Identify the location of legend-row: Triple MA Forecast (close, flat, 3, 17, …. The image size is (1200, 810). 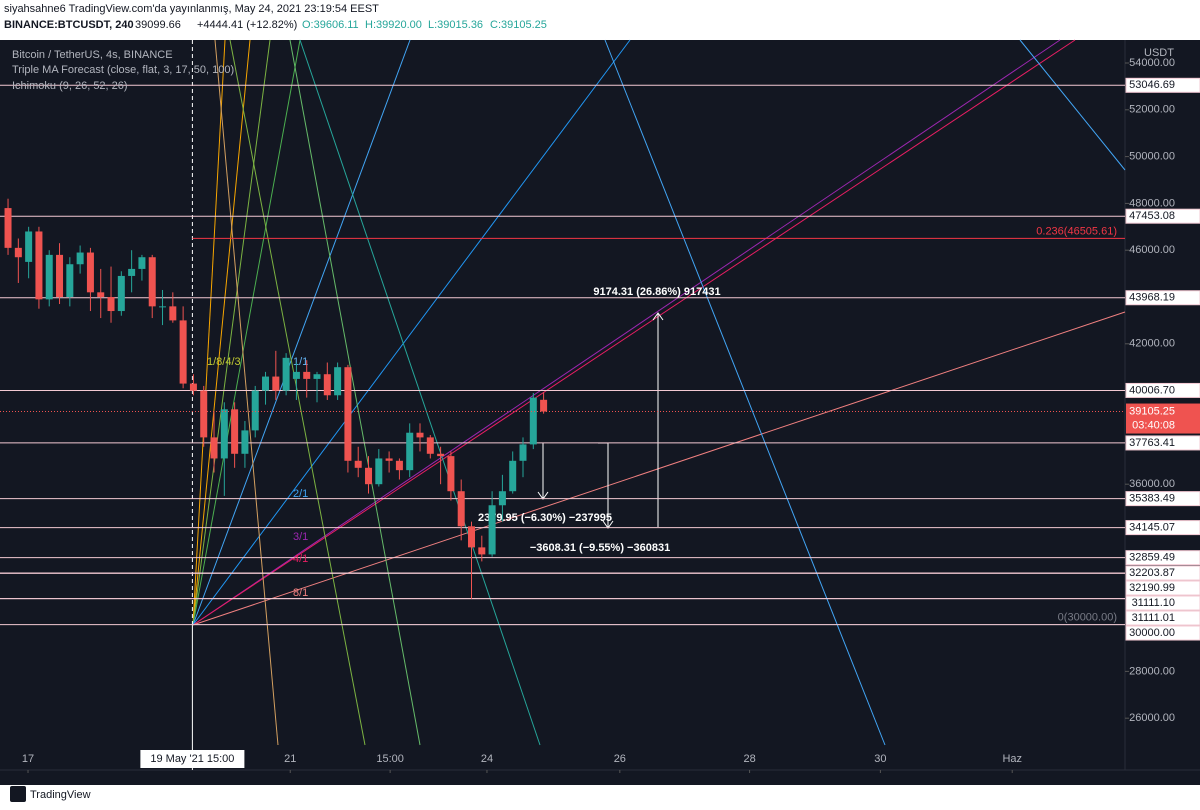
(123, 70).